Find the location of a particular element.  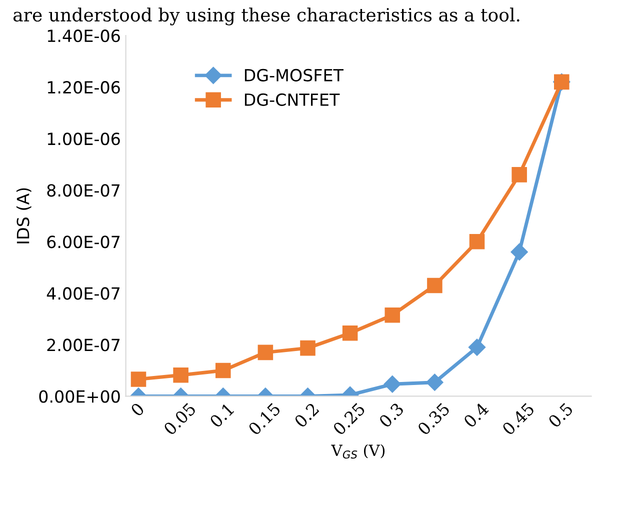

y-tick-label: 6.00E-07 is located at coordinates (83, 242).